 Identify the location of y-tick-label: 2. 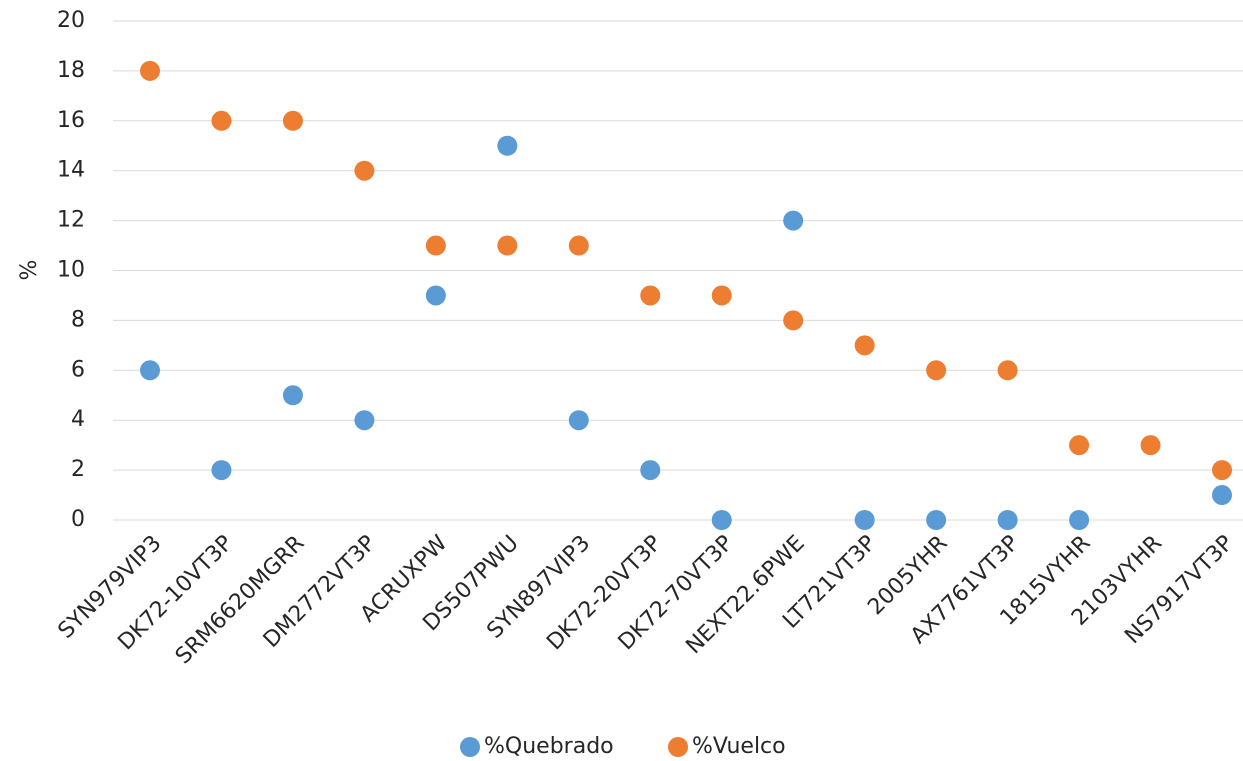
(78, 469).